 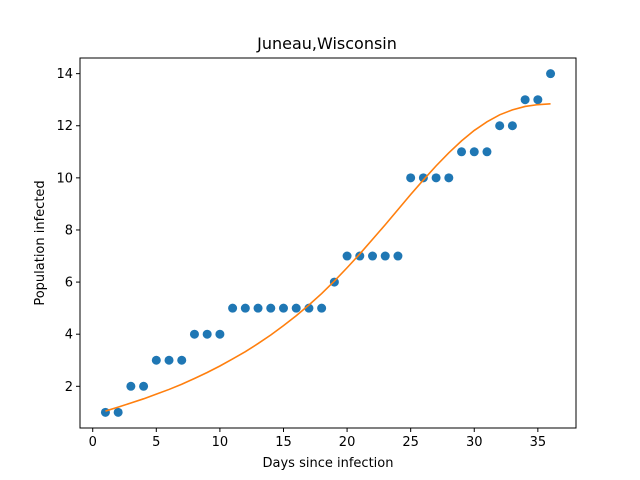 What do you see at coordinates (283, 442) in the screenshot?
I see `x-tick-label: 15` at bounding box center [283, 442].